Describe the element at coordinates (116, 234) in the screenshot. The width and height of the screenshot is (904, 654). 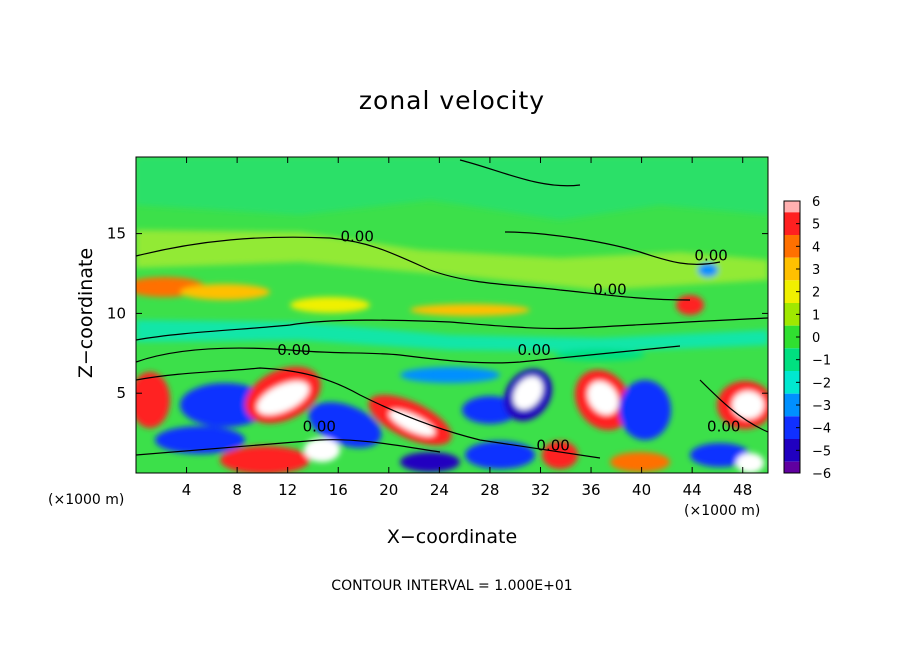
I see `y-tick-label: 15` at that location.